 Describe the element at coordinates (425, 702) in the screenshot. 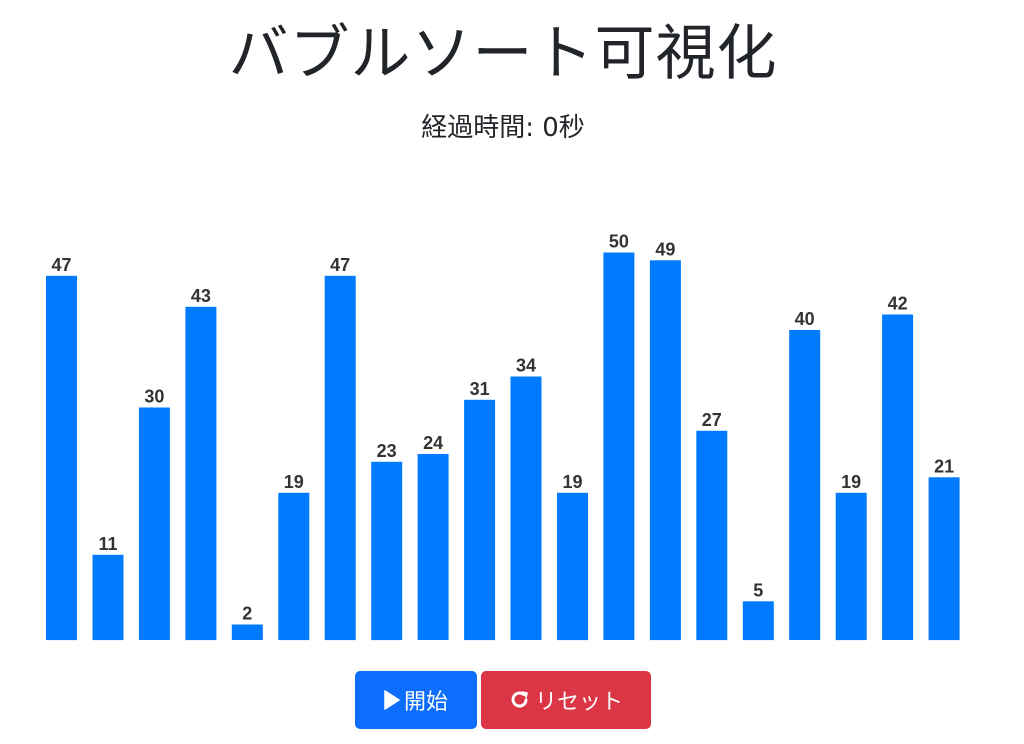

I see `start-button-label: 開始` at that location.